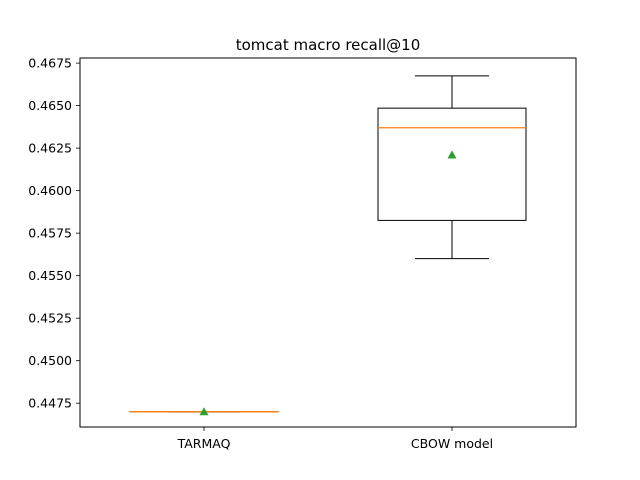  I want to click on y-tick-label: 0.4625, so click(50, 148).